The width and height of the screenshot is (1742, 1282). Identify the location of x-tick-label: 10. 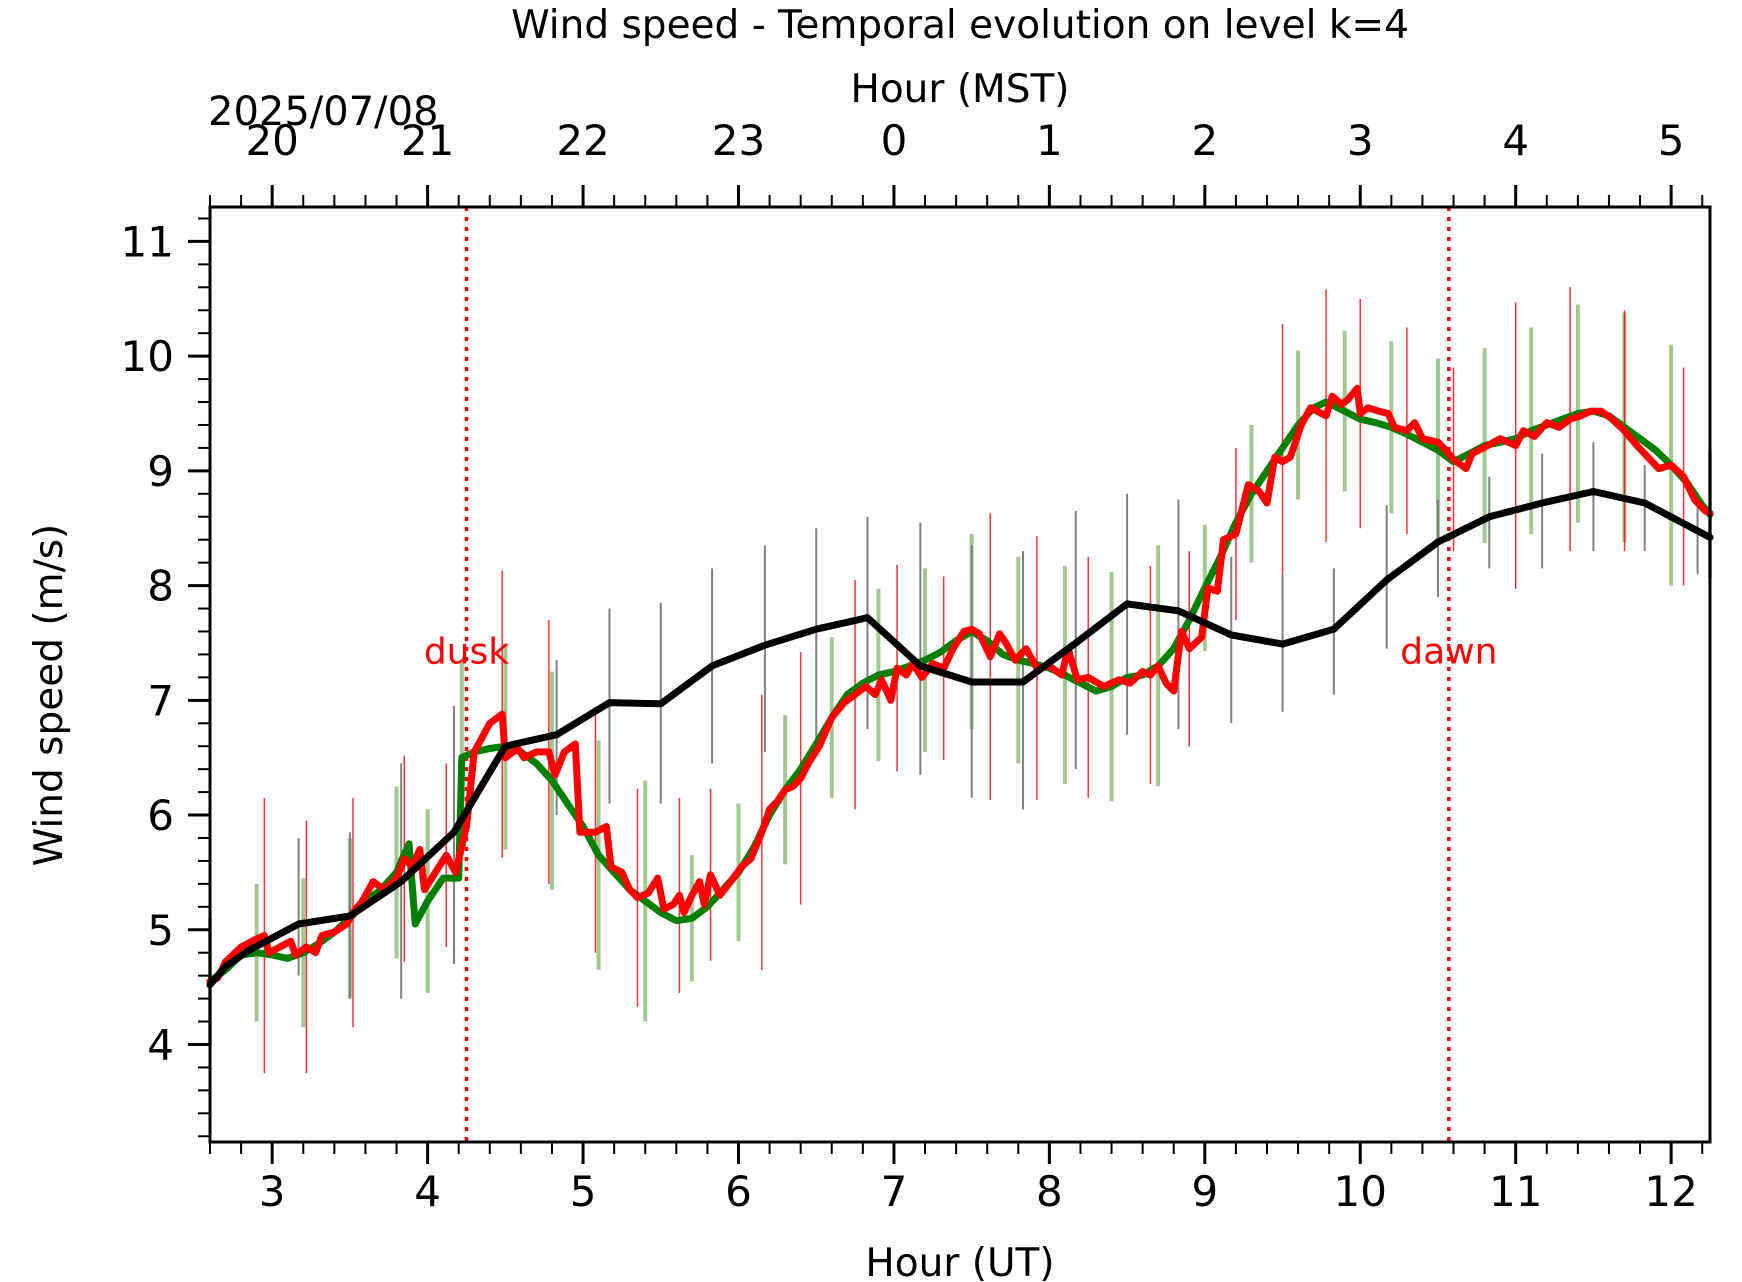
(1360, 1191).